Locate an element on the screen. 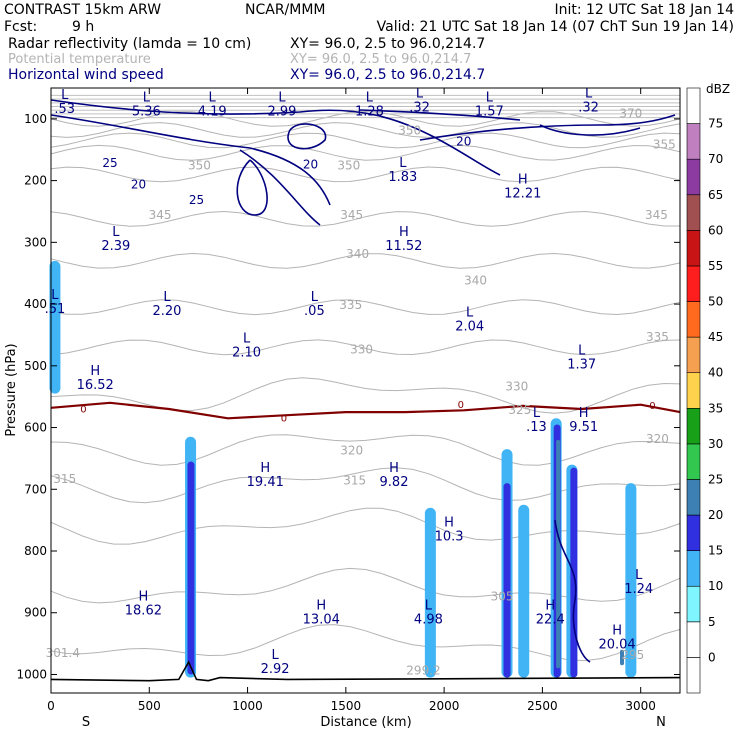 Image resolution: width=740 pixels, height=740 pixels. extremum-value: .32 is located at coordinates (588, 107).